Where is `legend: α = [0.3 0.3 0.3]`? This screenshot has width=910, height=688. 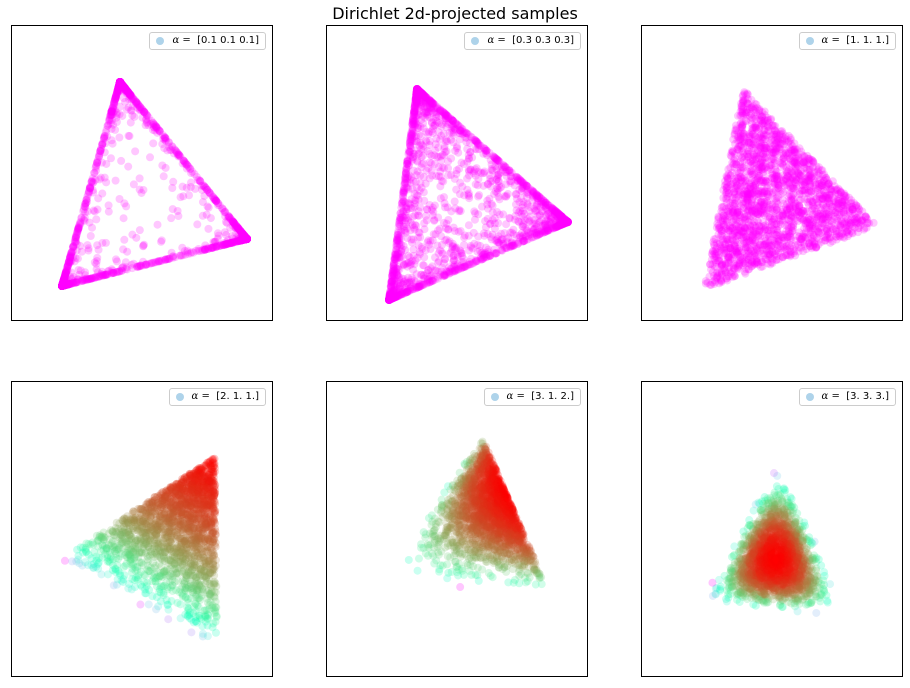
legend: α = [0.3 0.3 0.3] is located at coordinates (522, 41).